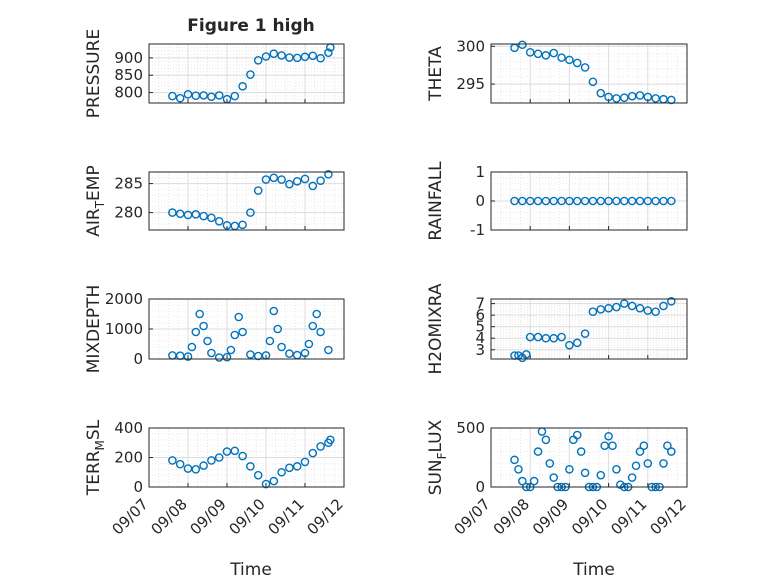 The height and width of the screenshot is (583, 778). What do you see at coordinates (246, 201) in the screenshot?
I see `axes-box-air-temp` at bounding box center [246, 201].